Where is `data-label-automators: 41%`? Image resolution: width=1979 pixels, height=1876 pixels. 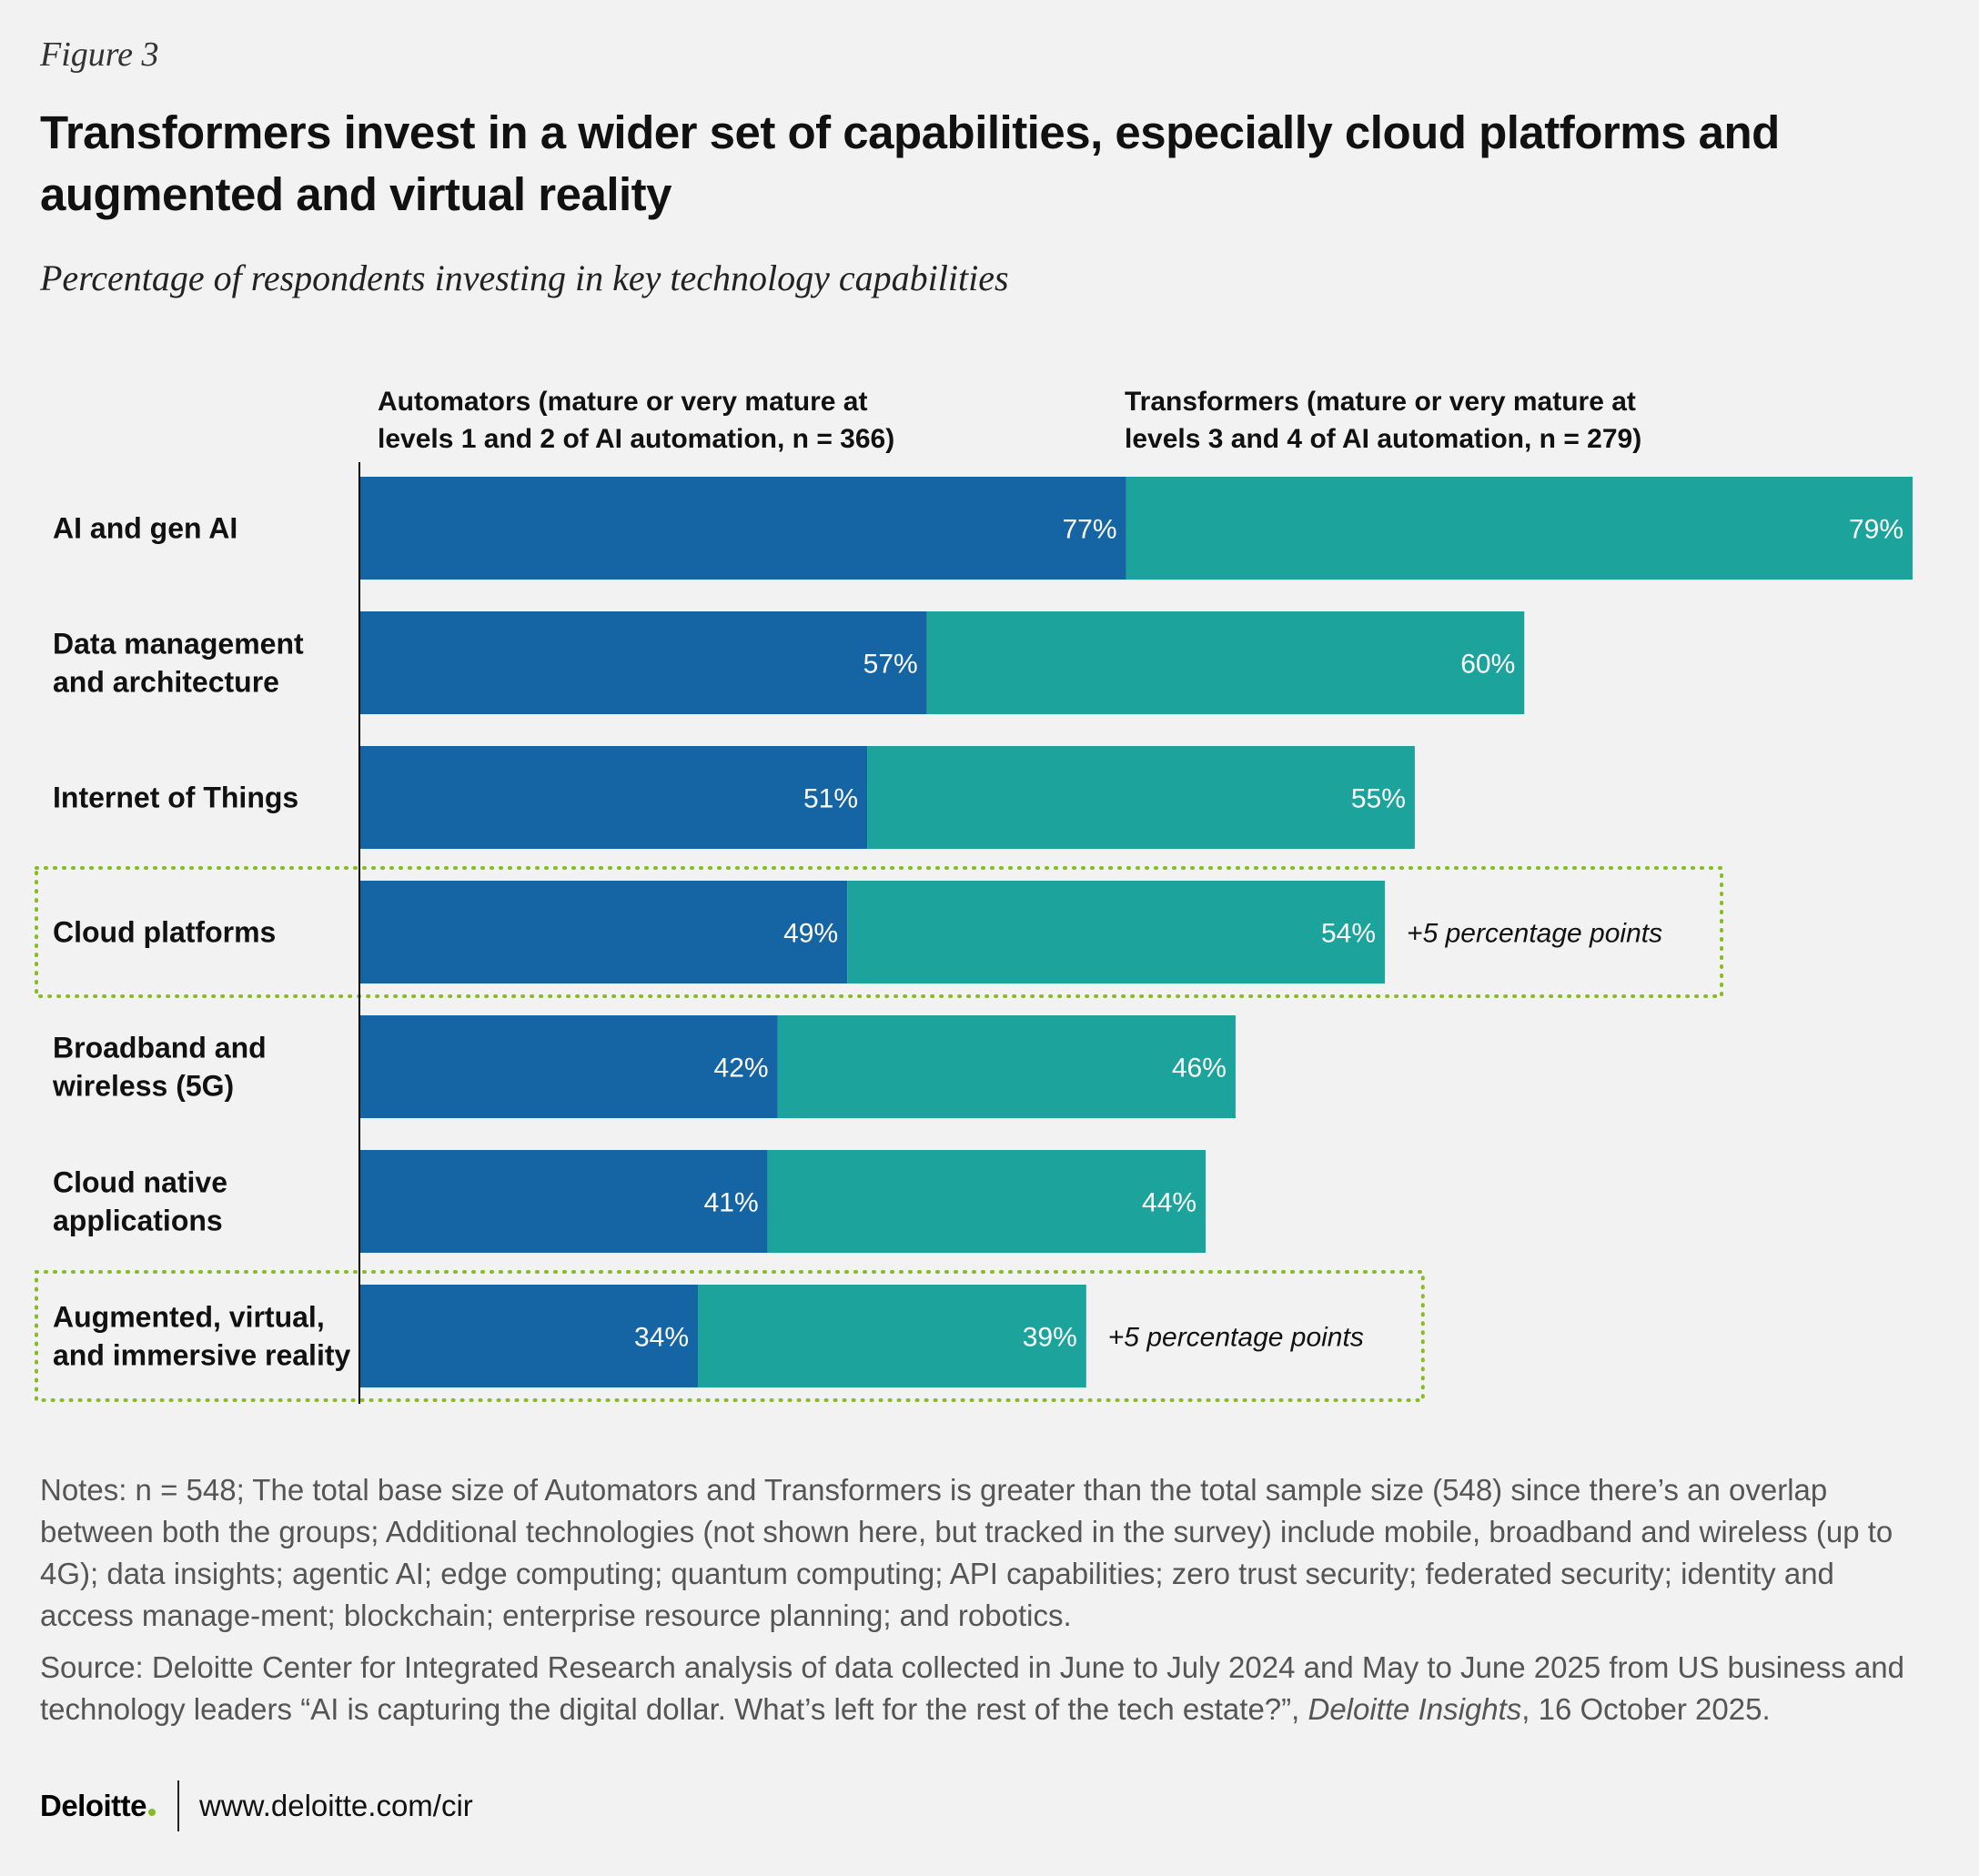
data-label-automators: 41% is located at coordinates (731, 1203).